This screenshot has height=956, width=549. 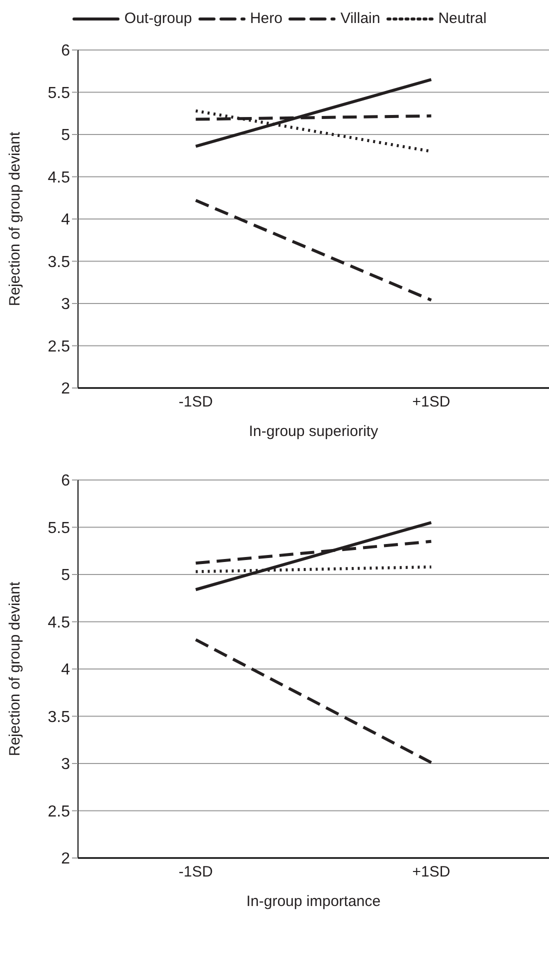 I want to click on legend-label: Neutral, so click(x=462, y=18).